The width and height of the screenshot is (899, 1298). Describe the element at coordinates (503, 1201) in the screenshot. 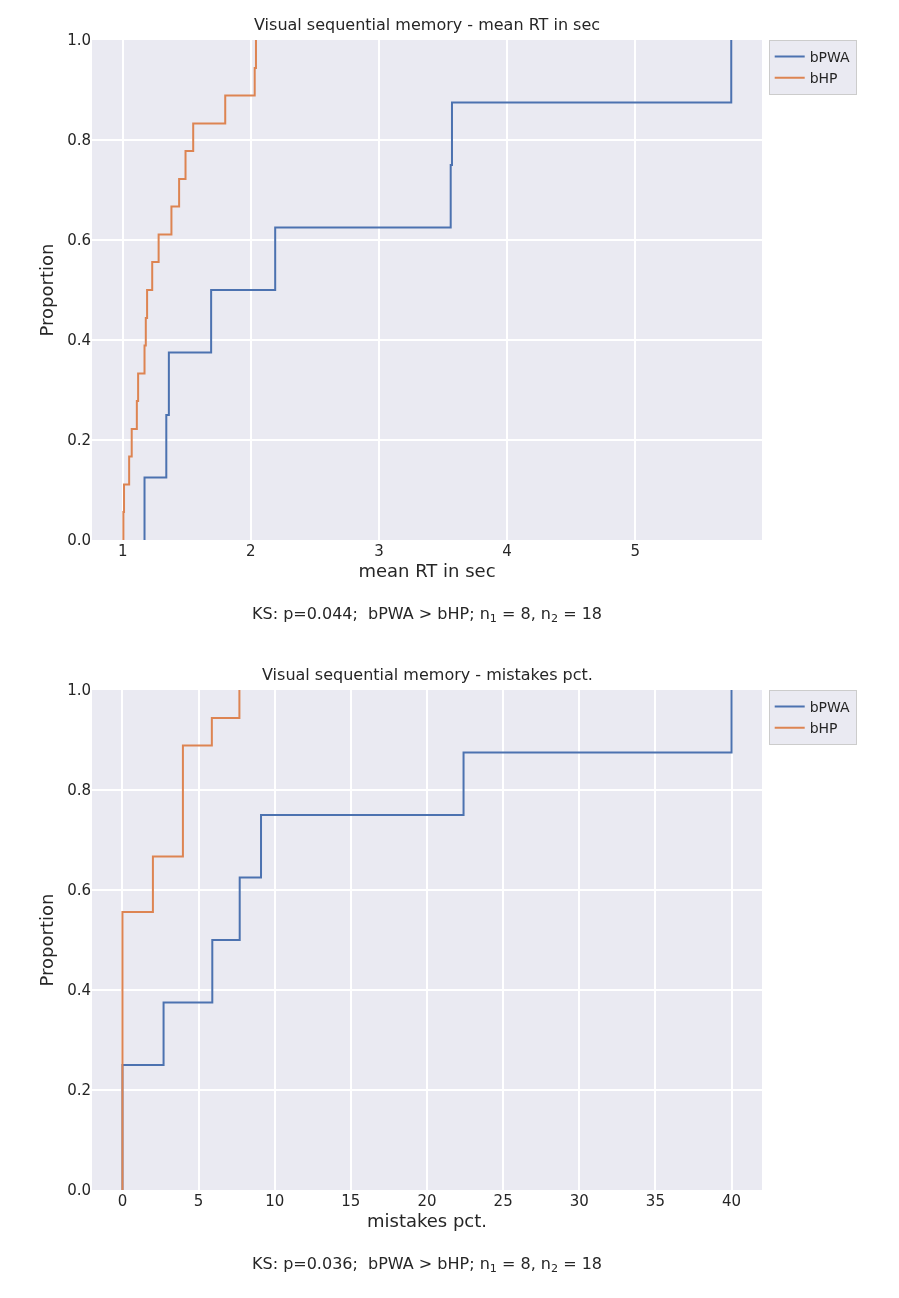

I see `x-tick-label: 25` at that location.